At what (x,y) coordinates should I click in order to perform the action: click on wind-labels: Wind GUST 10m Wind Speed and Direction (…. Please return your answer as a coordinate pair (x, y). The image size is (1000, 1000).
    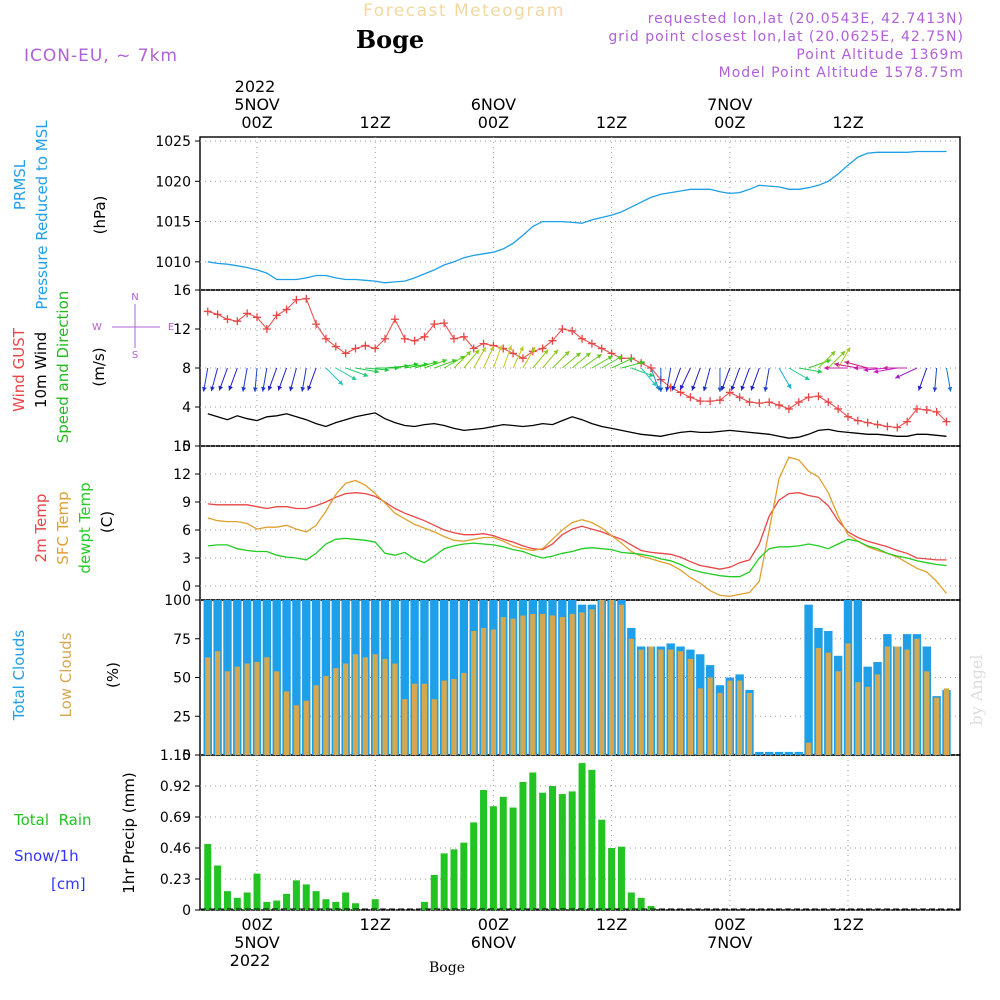
    Looking at the image, I should click on (92, 367).